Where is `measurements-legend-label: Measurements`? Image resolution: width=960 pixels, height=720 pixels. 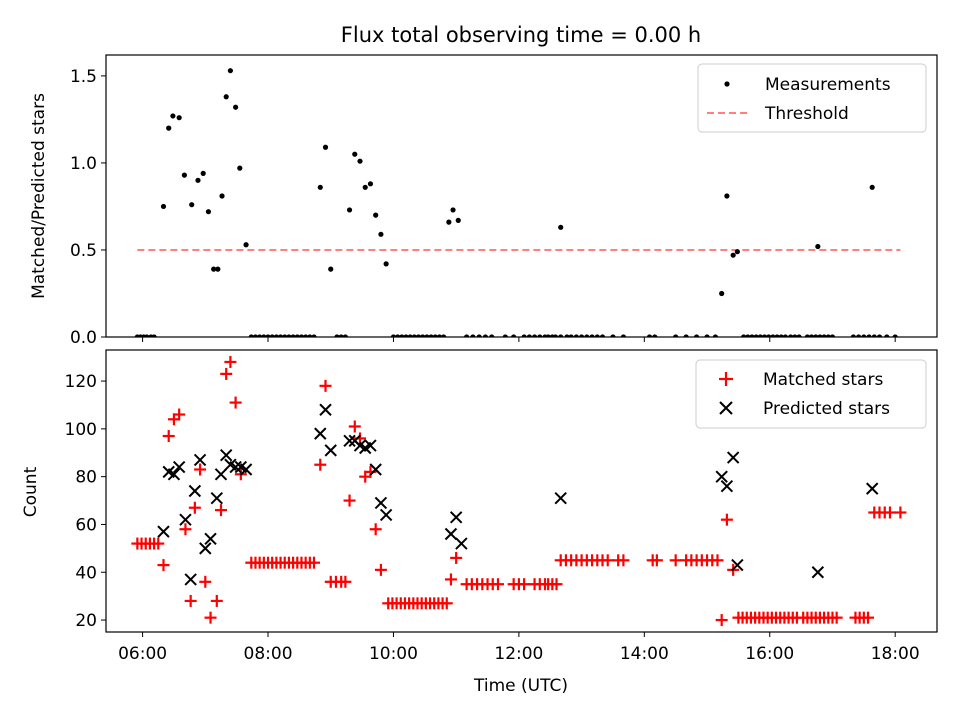
measurements-legend-label: Measurements is located at coordinates (828, 85).